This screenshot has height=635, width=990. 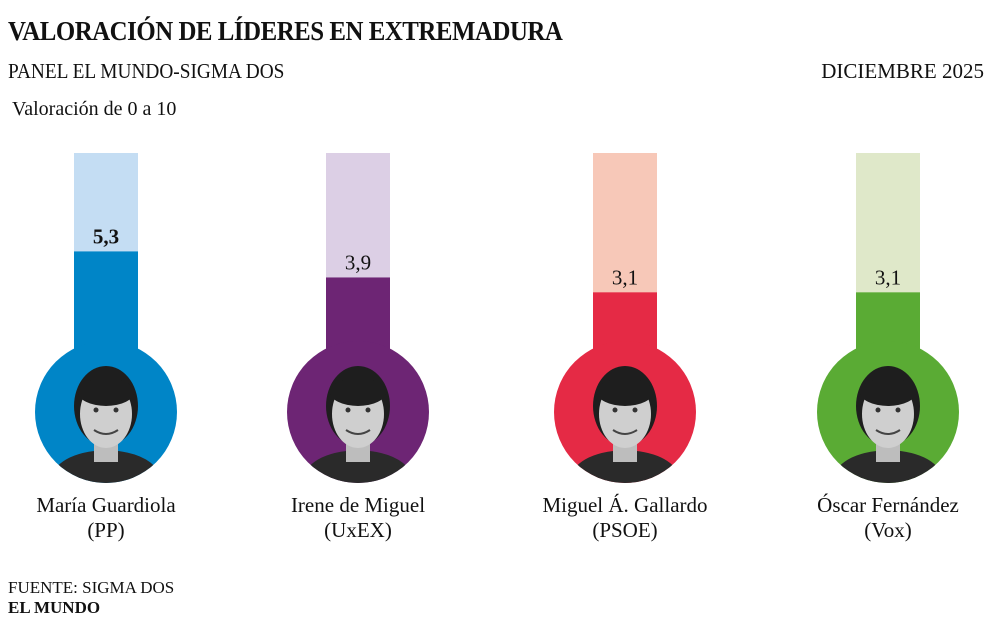 I want to click on thermometer-1: 3,9, so click(x=358, y=318).